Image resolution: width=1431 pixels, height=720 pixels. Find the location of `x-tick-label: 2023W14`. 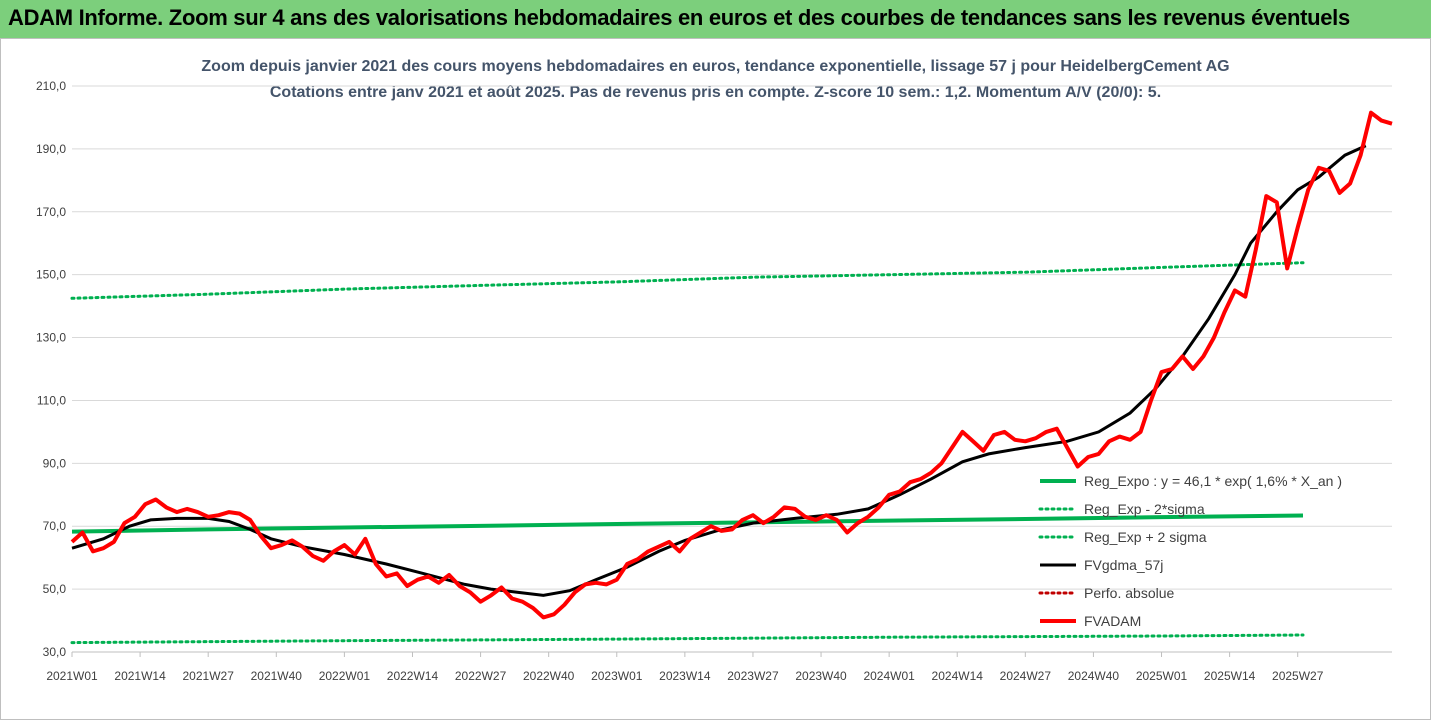

x-tick-label: 2023W14 is located at coordinates (685, 676).